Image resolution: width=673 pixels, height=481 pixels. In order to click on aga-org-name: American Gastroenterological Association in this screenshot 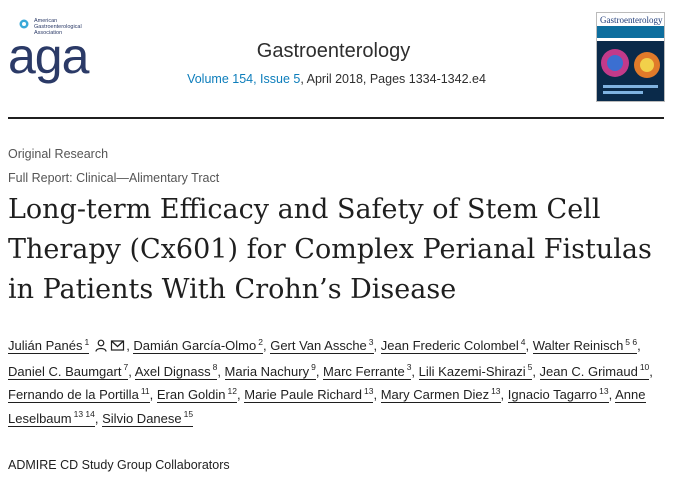, I will do `click(58, 27)`.